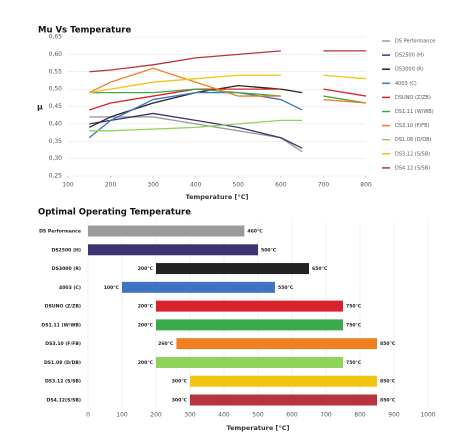 The image size is (470, 440). I want to click on y-axis-label: μ, so click(40, 107).